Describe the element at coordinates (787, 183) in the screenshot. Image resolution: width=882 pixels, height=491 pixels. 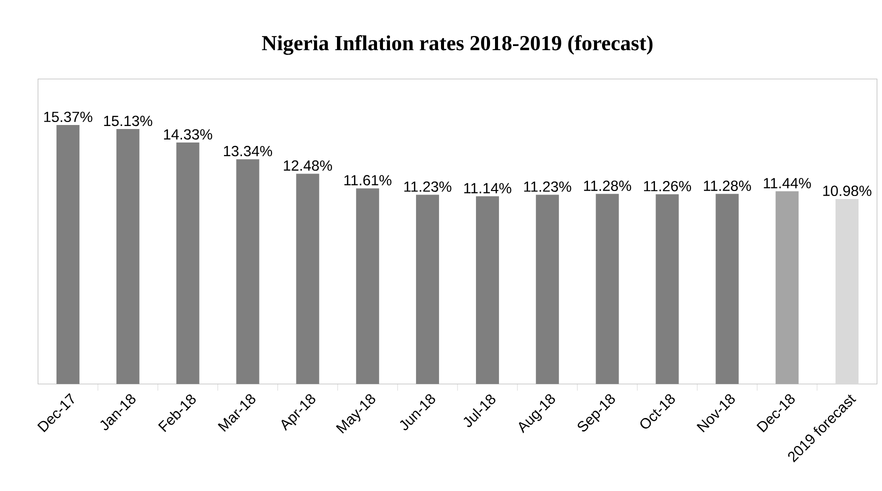
I see `data-label: 11.44%` at that location.